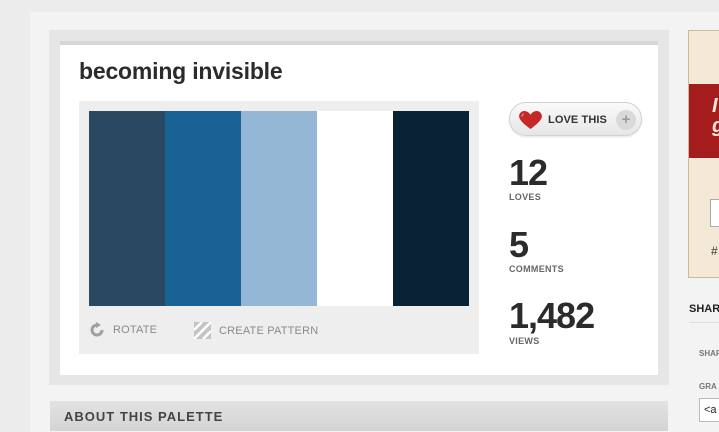 This screenshot has height=432, width=719. Describe the element at coordinates (626, 120) in the screenshot. I see `plus-icon: +` at that location.